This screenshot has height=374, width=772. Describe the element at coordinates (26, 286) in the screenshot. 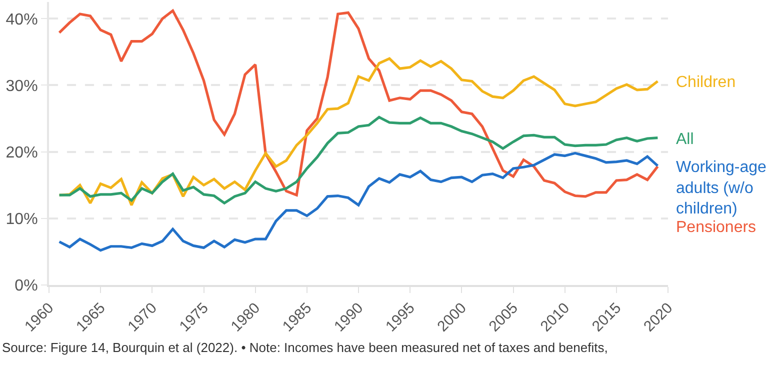

I see `y-tick-label: 0%` at that location.